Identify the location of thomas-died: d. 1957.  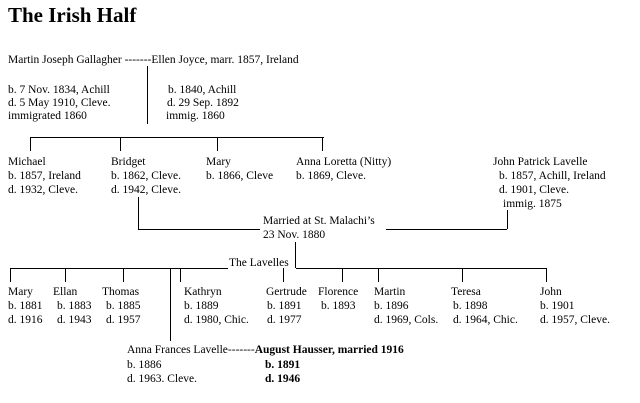
(123, 320).